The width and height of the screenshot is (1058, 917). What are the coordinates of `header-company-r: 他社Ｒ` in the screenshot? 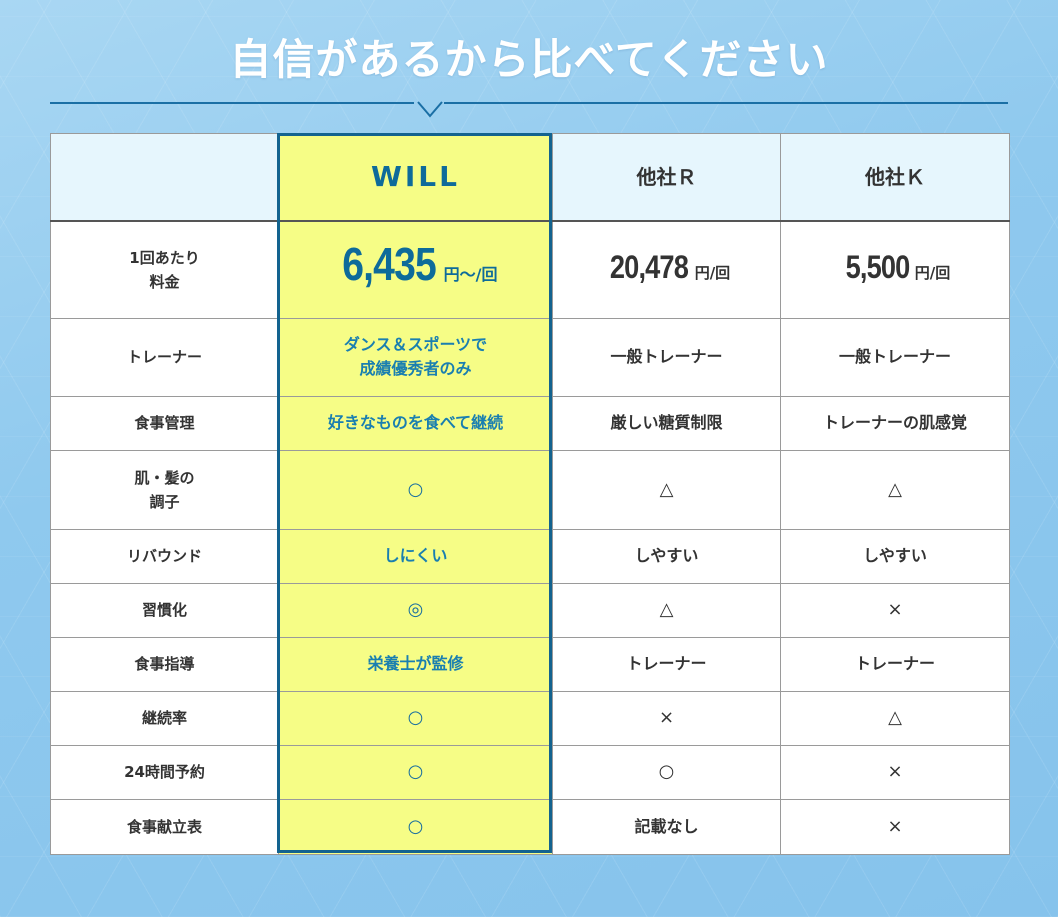 It's located at (666, 177).